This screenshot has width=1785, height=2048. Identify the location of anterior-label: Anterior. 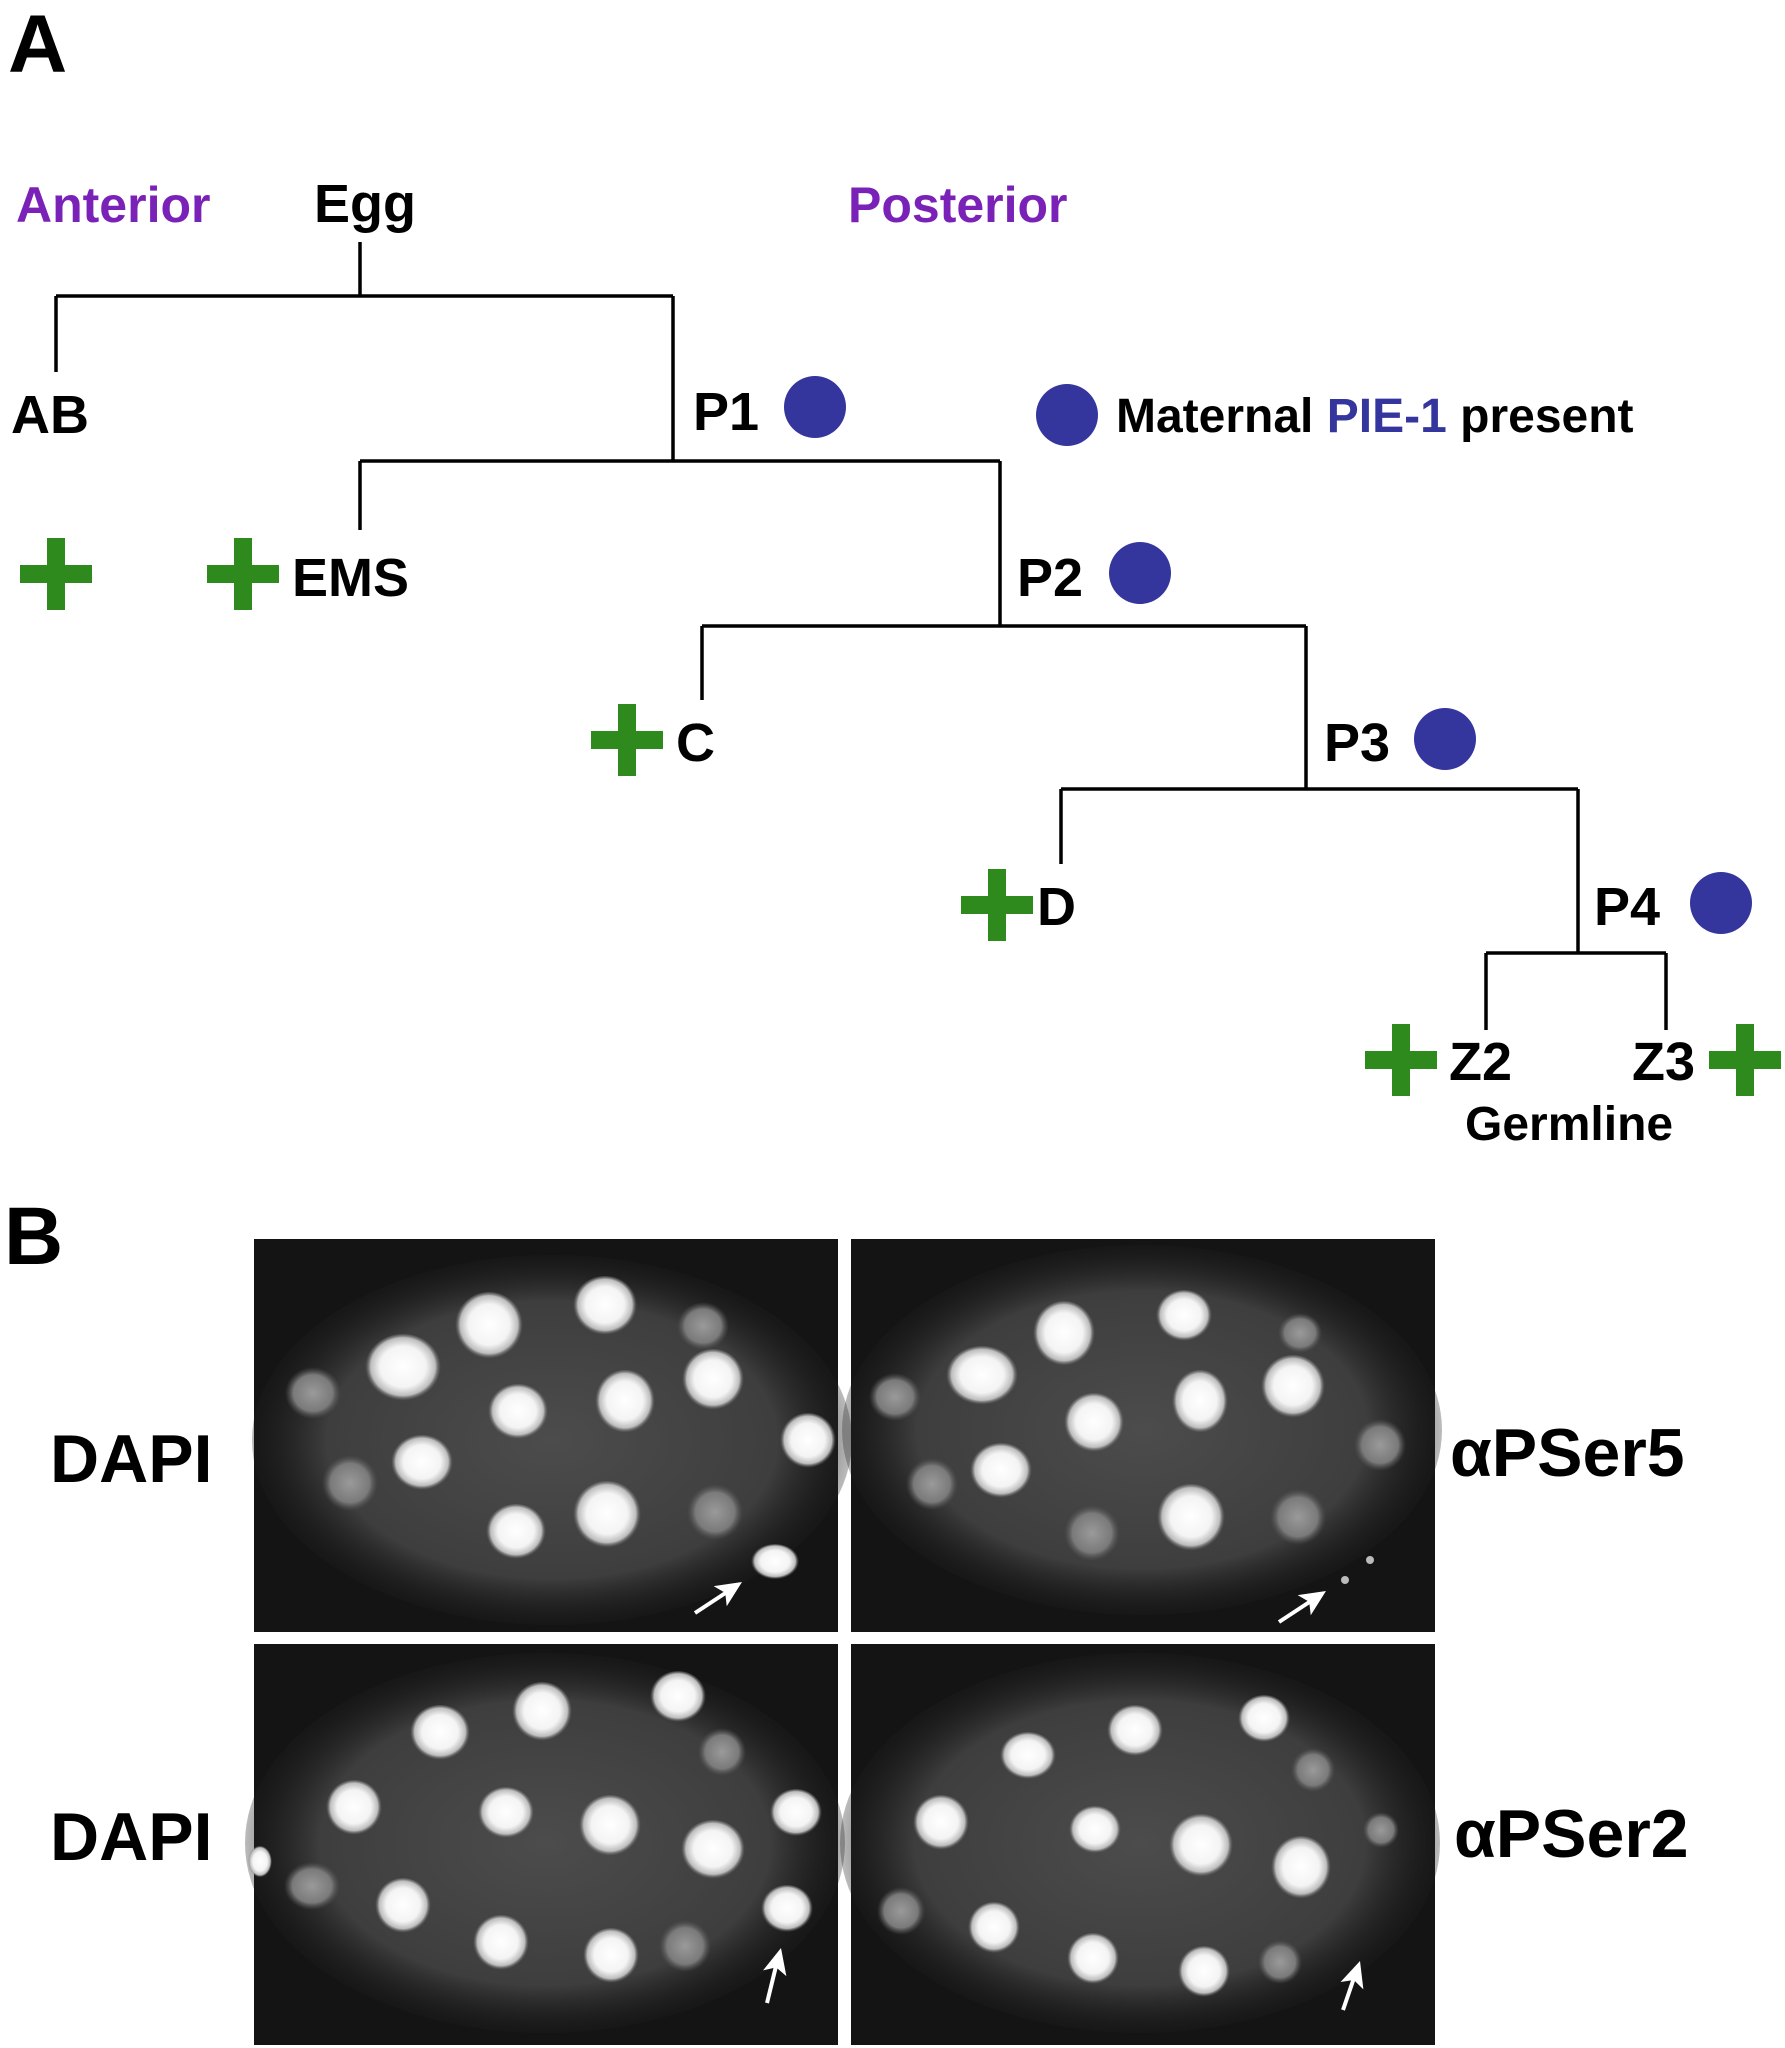
(113, 205).